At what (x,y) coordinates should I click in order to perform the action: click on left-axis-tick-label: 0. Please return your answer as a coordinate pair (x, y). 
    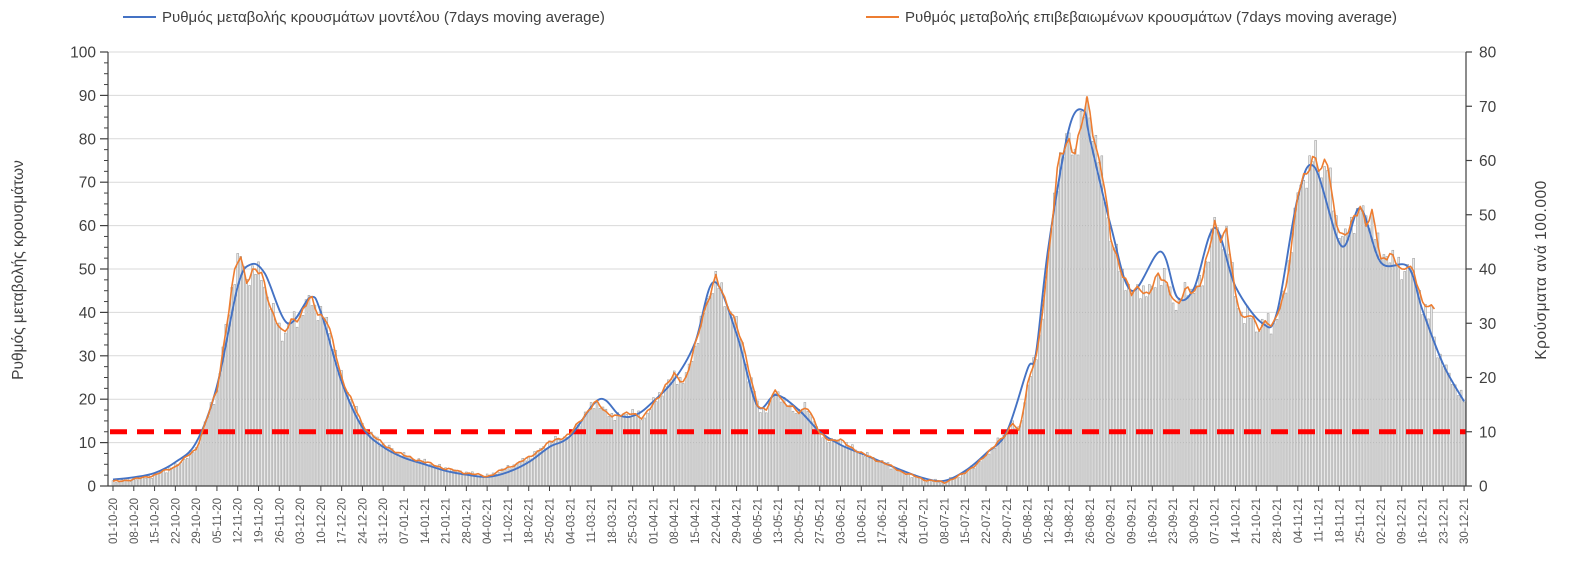
    Looking at the image, I should click on (91, 487).